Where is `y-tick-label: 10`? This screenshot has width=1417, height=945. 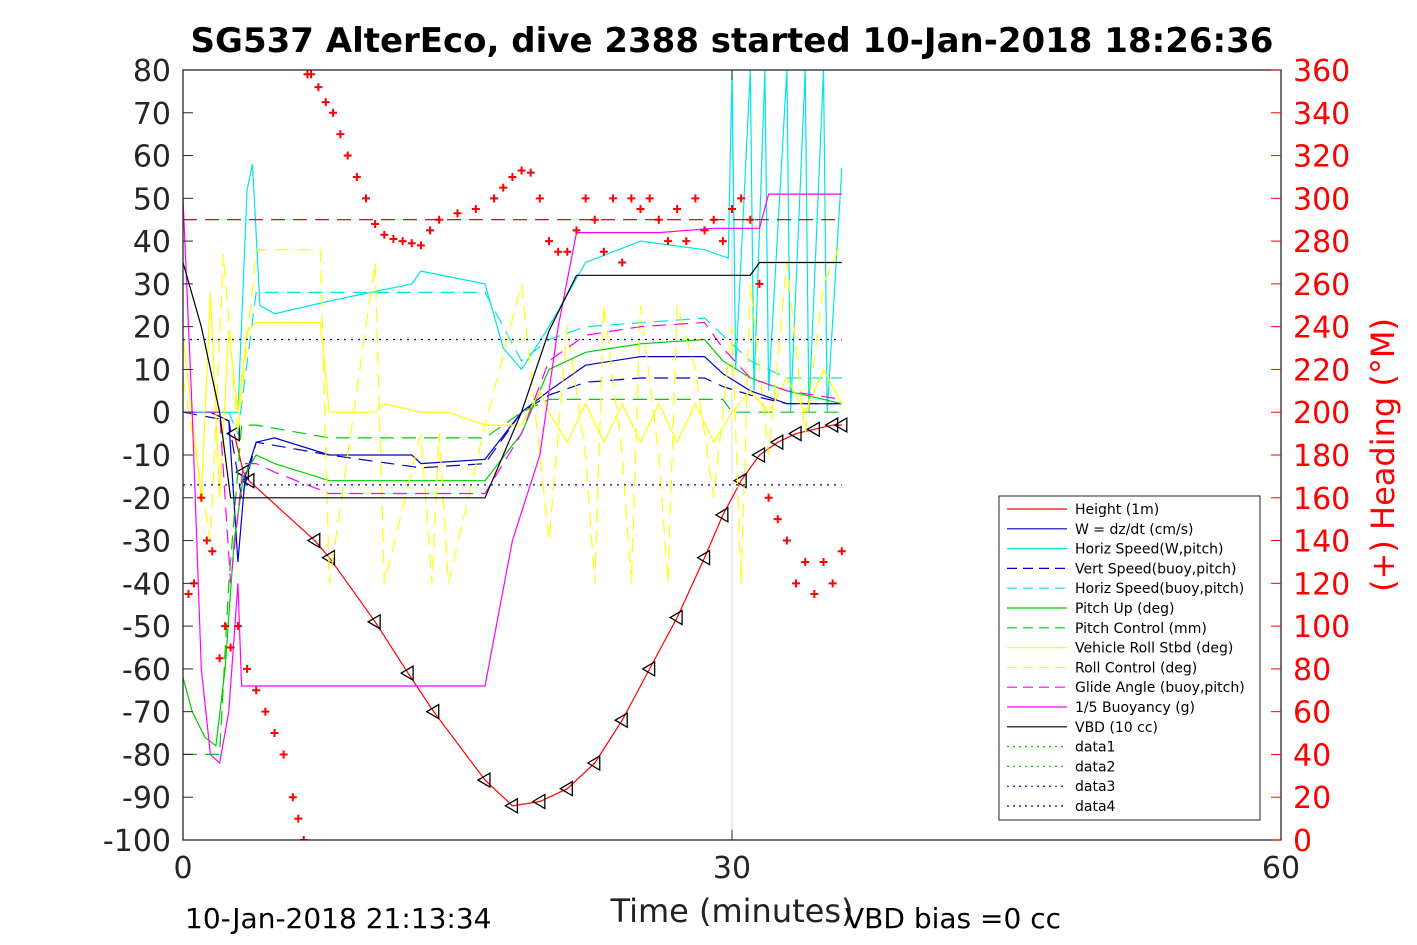
y-tick-label: 10 is located at coordinates (152, 370).